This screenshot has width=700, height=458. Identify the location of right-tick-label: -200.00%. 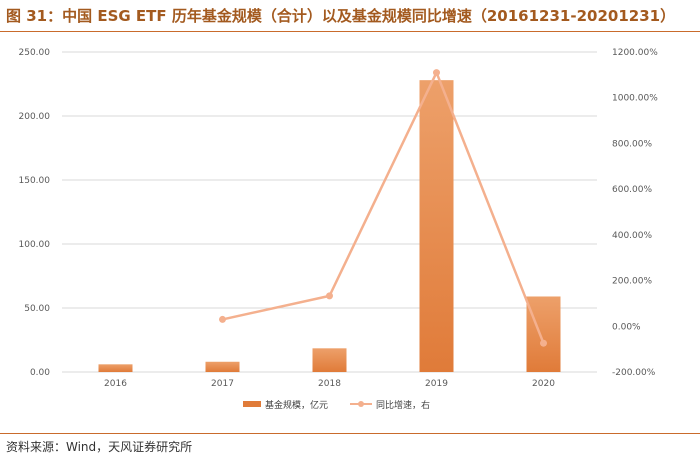
(634, 373).